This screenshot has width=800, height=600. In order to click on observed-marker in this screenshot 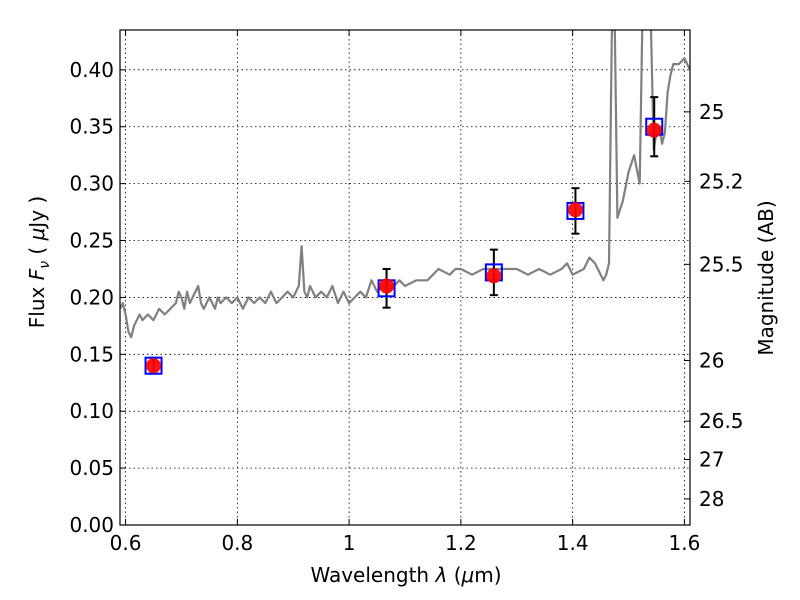, I will do `click(153, 365)`.